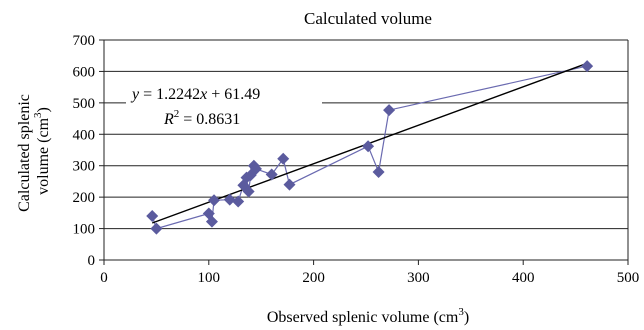 The image size is (644, 330). I want to click on y-tick-label: 600, so click(84, 72).